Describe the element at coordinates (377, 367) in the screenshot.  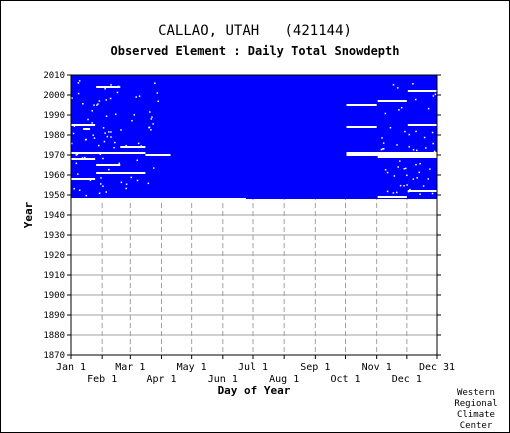
I see `x-tick-label: Nov 1` at that location.